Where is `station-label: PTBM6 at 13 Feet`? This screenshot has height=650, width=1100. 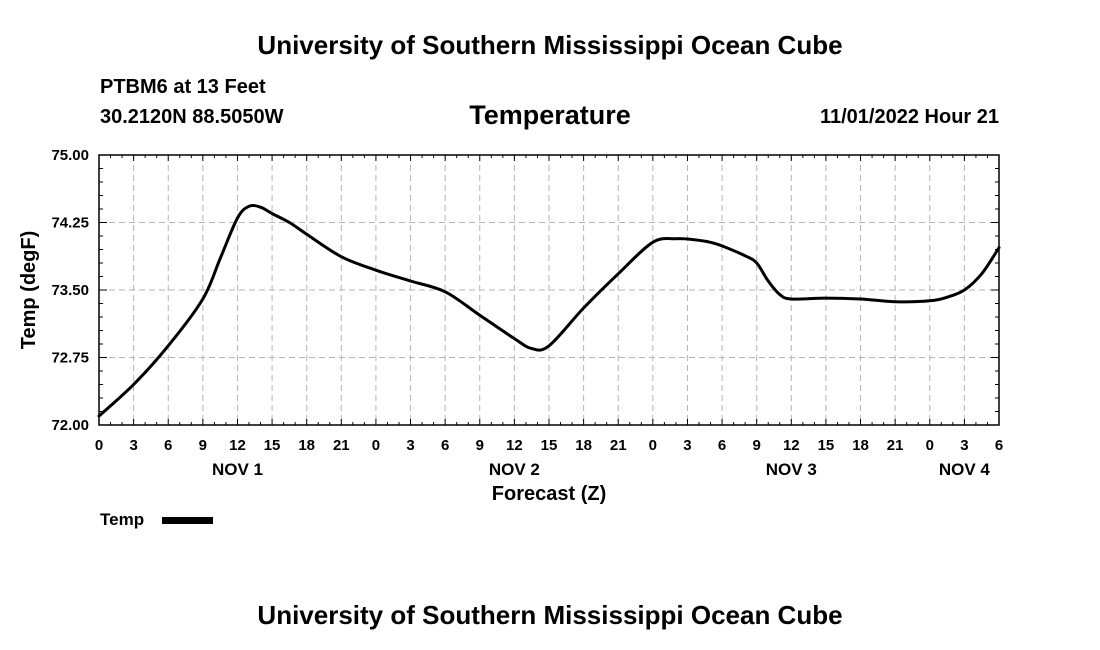 station-label: PTBM6 at 13 Feet is located at coordinates (183, 87).